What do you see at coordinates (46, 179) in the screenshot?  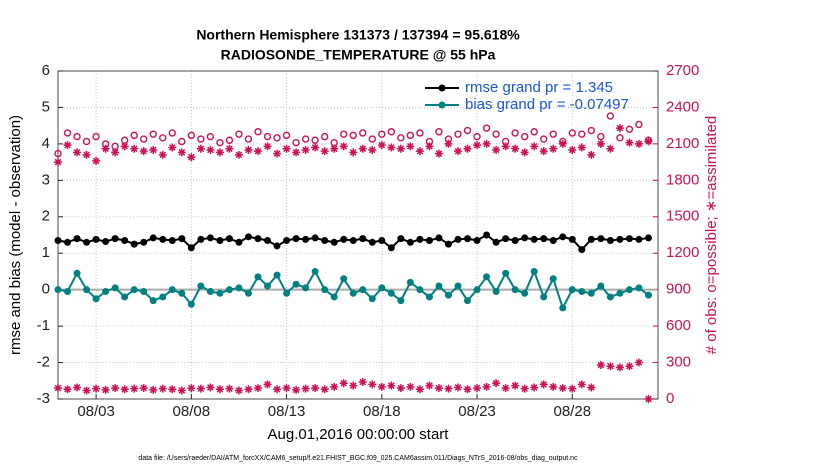 I see `y-tick-label: 3` at bounding box center [46, 179].